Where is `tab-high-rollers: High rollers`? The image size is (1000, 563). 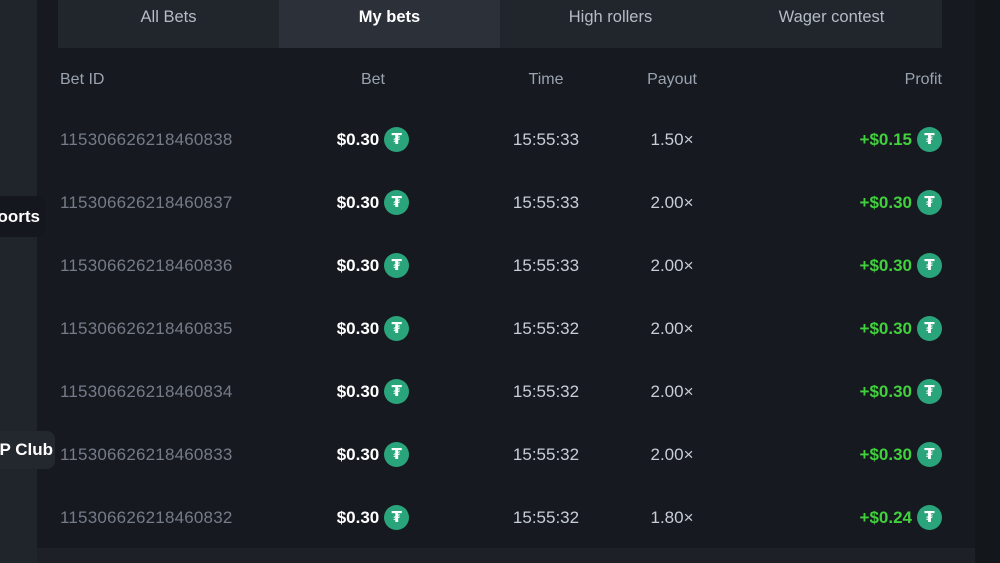
tab-high-rollers: High rollers is located at coordinates (610, 17).